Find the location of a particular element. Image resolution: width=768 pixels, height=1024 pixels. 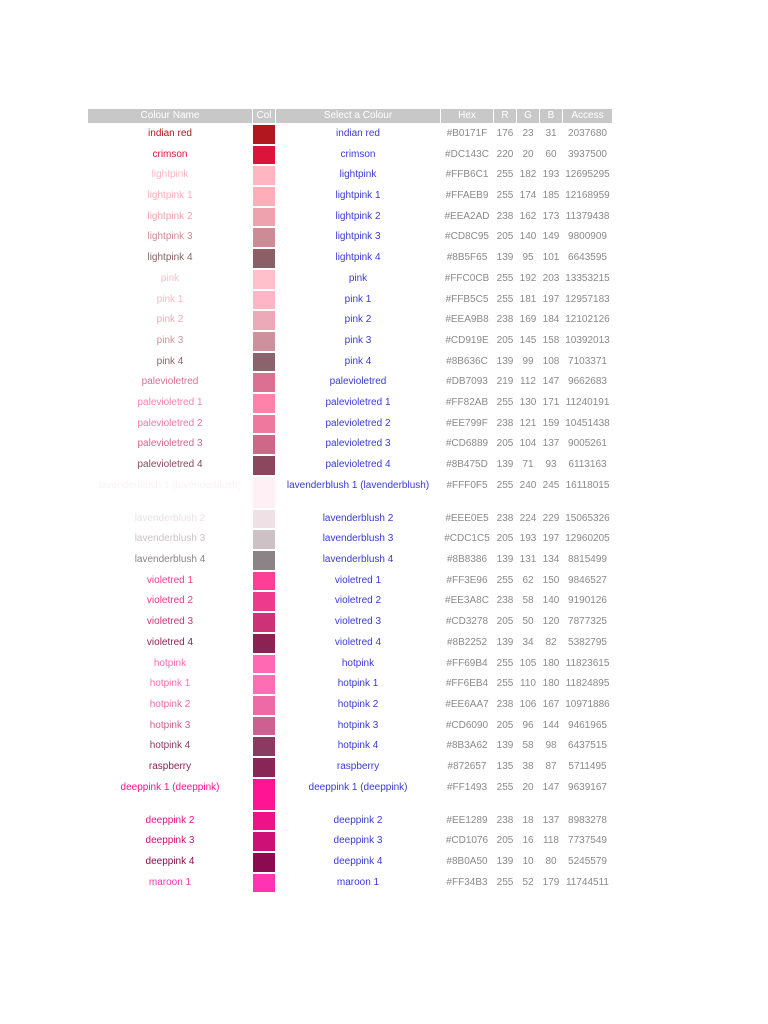

select-colour-link: violetred 4 is located at coordinates (358, 642).